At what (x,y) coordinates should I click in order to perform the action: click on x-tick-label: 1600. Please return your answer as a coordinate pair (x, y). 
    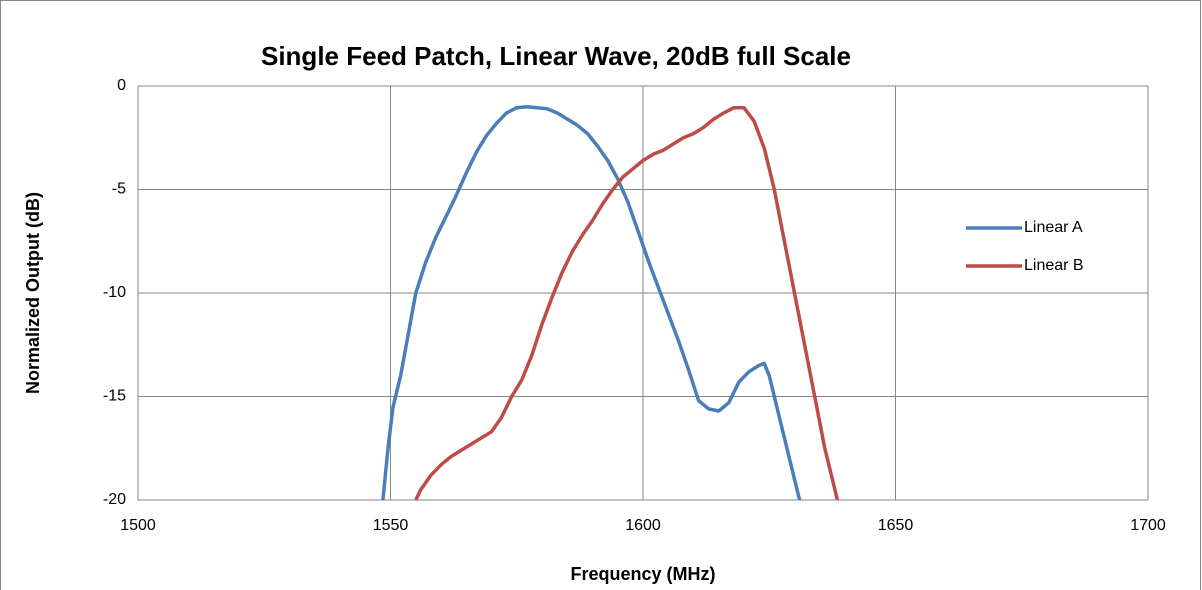
    Looking at the image, I should click on (643, 525).